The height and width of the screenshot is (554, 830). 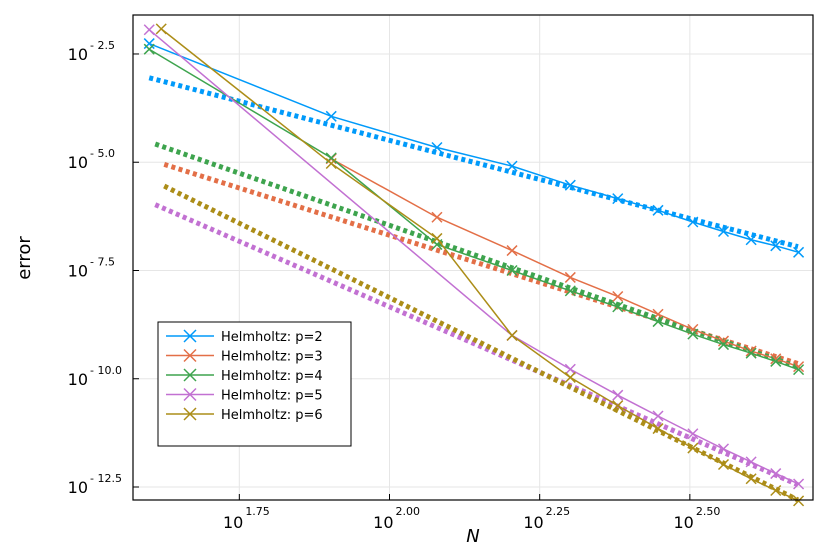 I want to click on y-tick-exponent: - 7.5, so click(x=102, y=261).